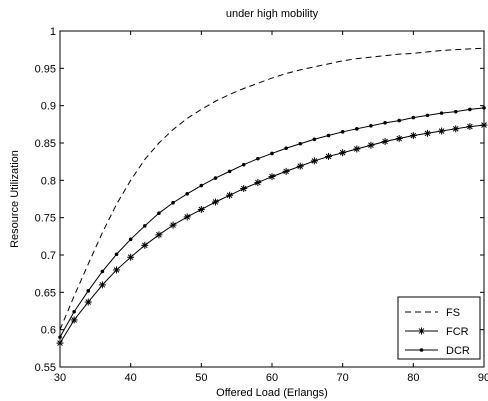 The width and height of the screenshot is (488, 401). Describe the element at coordinates (483, 378) in the screenshot. I see `x-tick-label: 90` at that location.